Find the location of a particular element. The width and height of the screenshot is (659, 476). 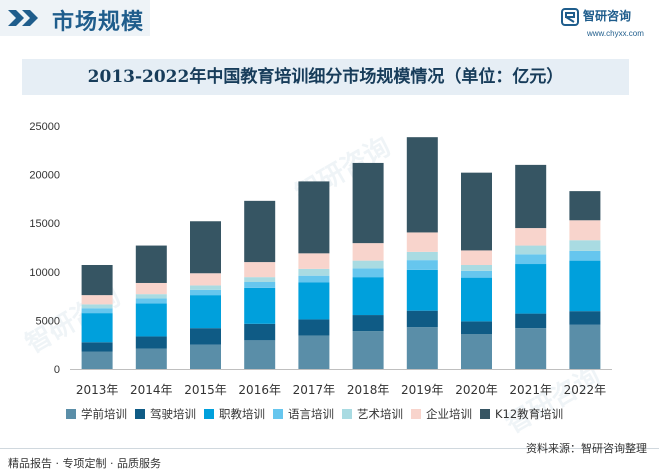

logo-url: www.chyxx.com is located at coordinates (615, 33).